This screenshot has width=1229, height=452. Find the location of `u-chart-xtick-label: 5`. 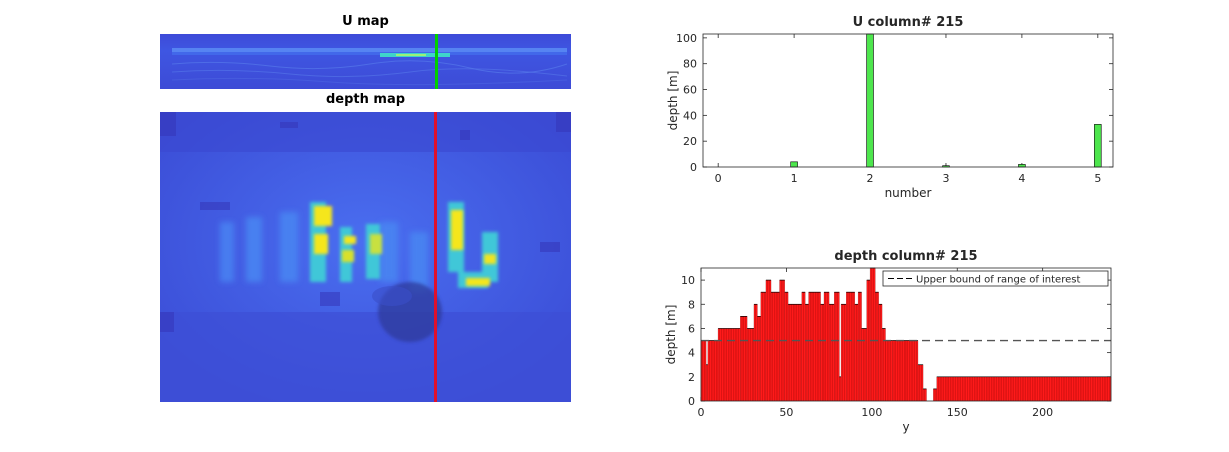

u-chart-xtick-label: 5 is located at coordinates (1097, 178).